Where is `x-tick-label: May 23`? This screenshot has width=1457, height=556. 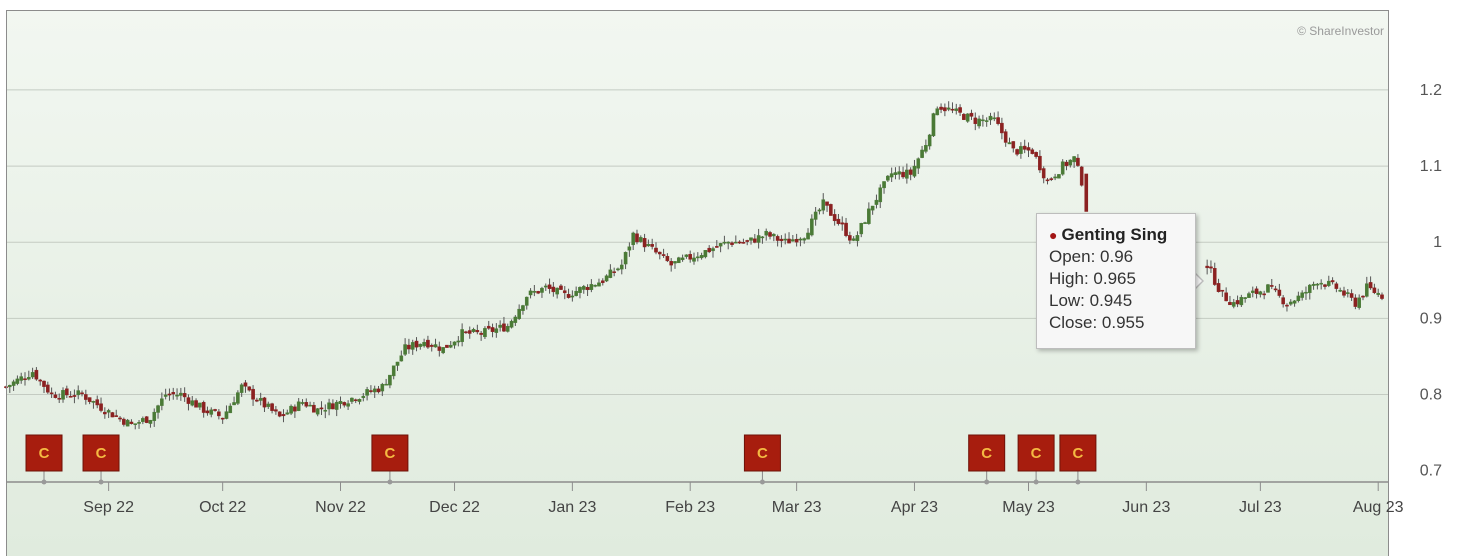
x-tick-label: May 23 is located at coordinates (1028, 507).